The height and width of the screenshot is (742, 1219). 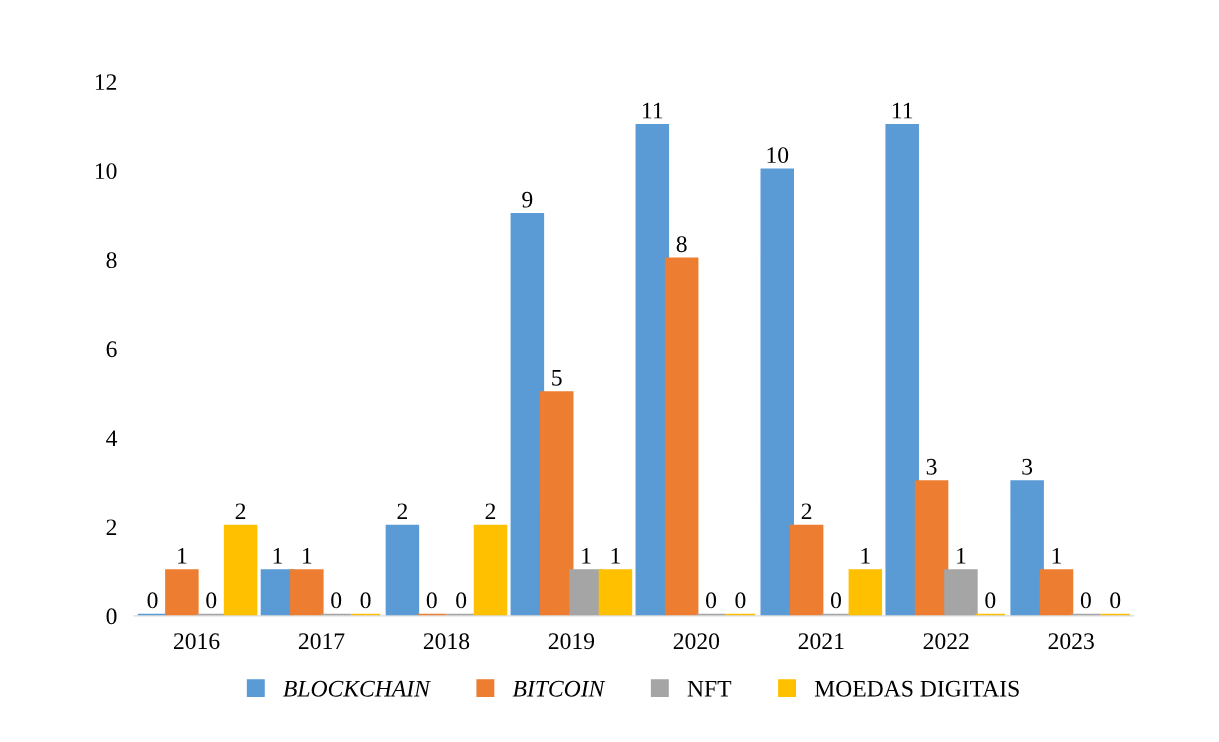 I want to click on x-tick-label: 2019, so click(x=571, y=641).